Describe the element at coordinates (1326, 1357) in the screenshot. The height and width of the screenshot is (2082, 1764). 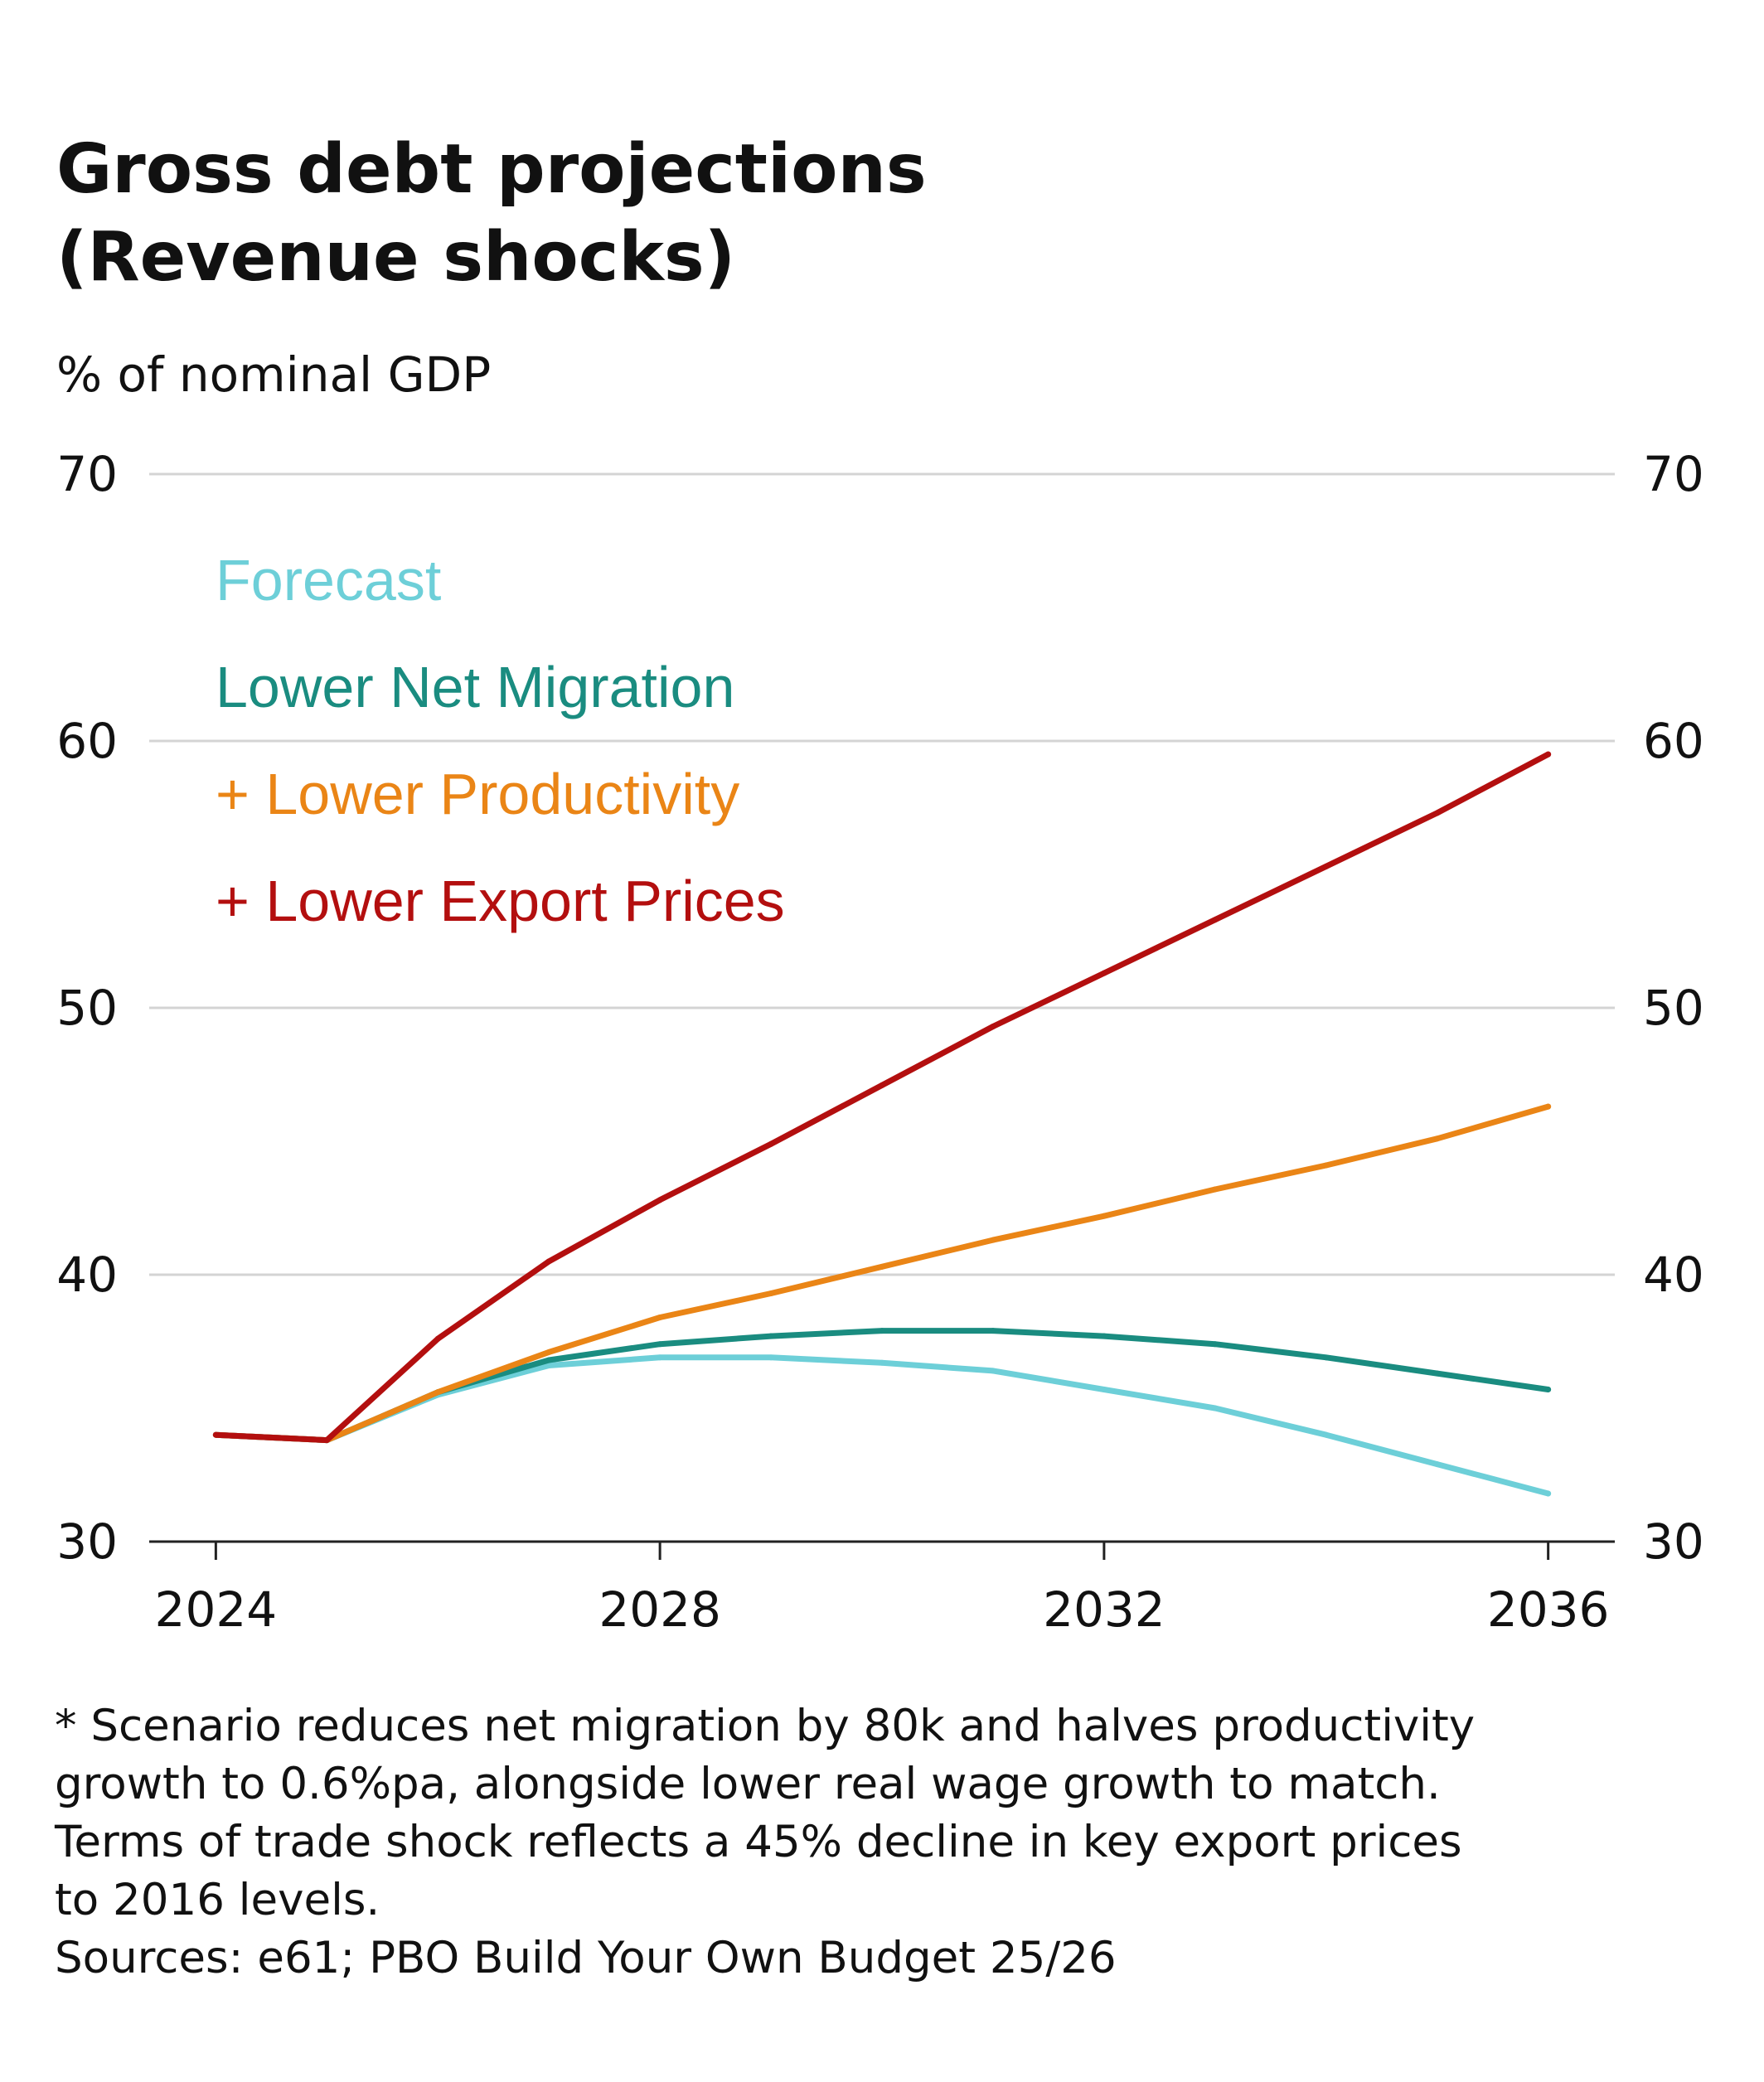
I see `series-point-lower-net-migration-2034` at that location.